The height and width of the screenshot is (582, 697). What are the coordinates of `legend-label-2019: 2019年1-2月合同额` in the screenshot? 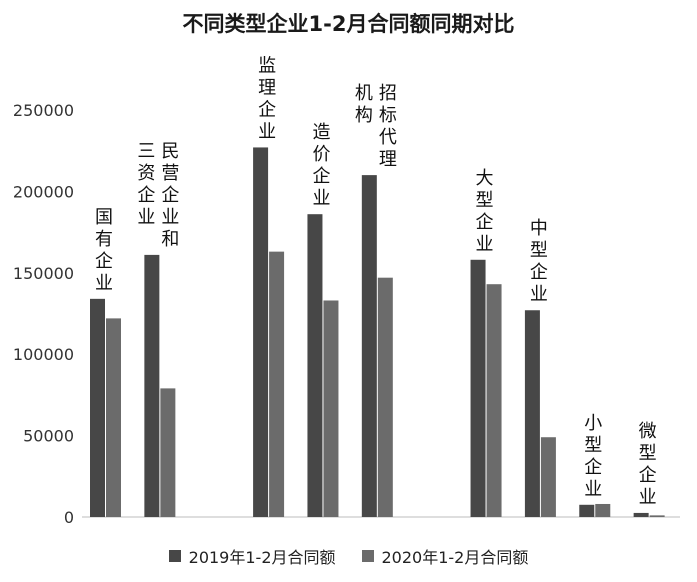 It's located at (262, 557).